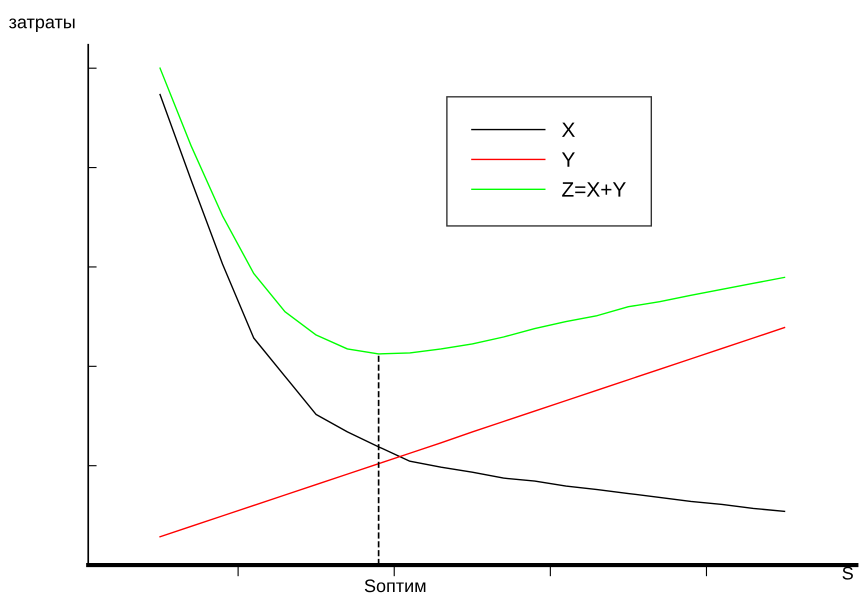 Image resolution: width=865 pixels, height=605 pixels. What do you see at coordinates (568, 129) in the screenshot?
I see `legend-label: X` at bounding box center [568, 129].